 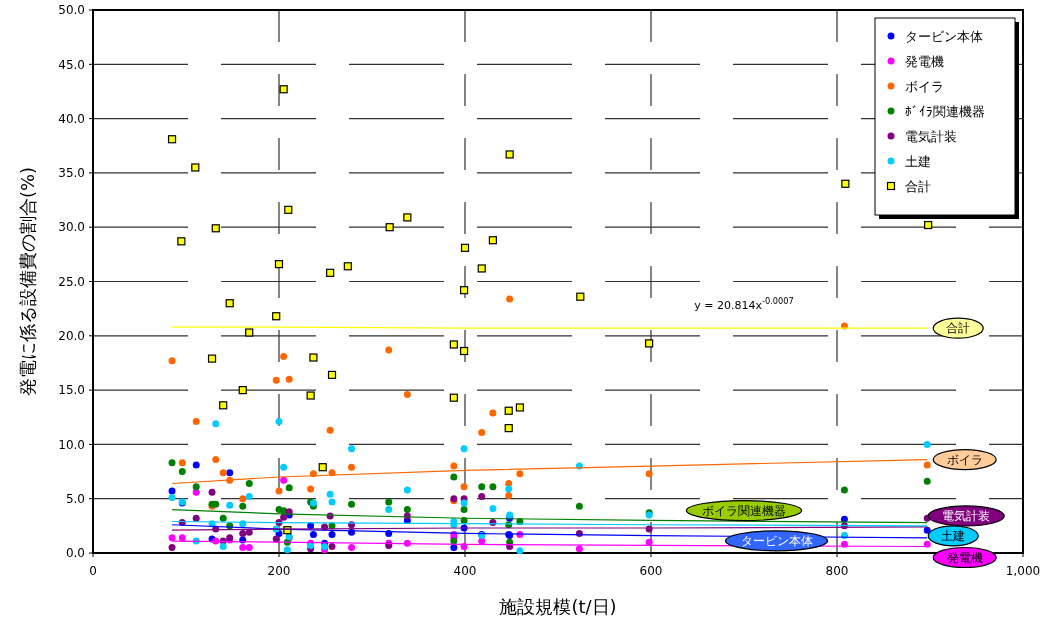 I want to click on y-tick-label: 25.0, so click(x=71, y=281).